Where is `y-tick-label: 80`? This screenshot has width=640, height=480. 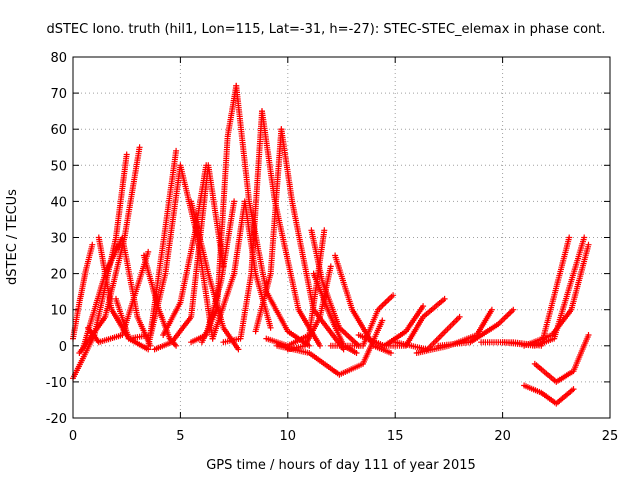
y-tick-label: 80 is located at coordinates (58, 58).